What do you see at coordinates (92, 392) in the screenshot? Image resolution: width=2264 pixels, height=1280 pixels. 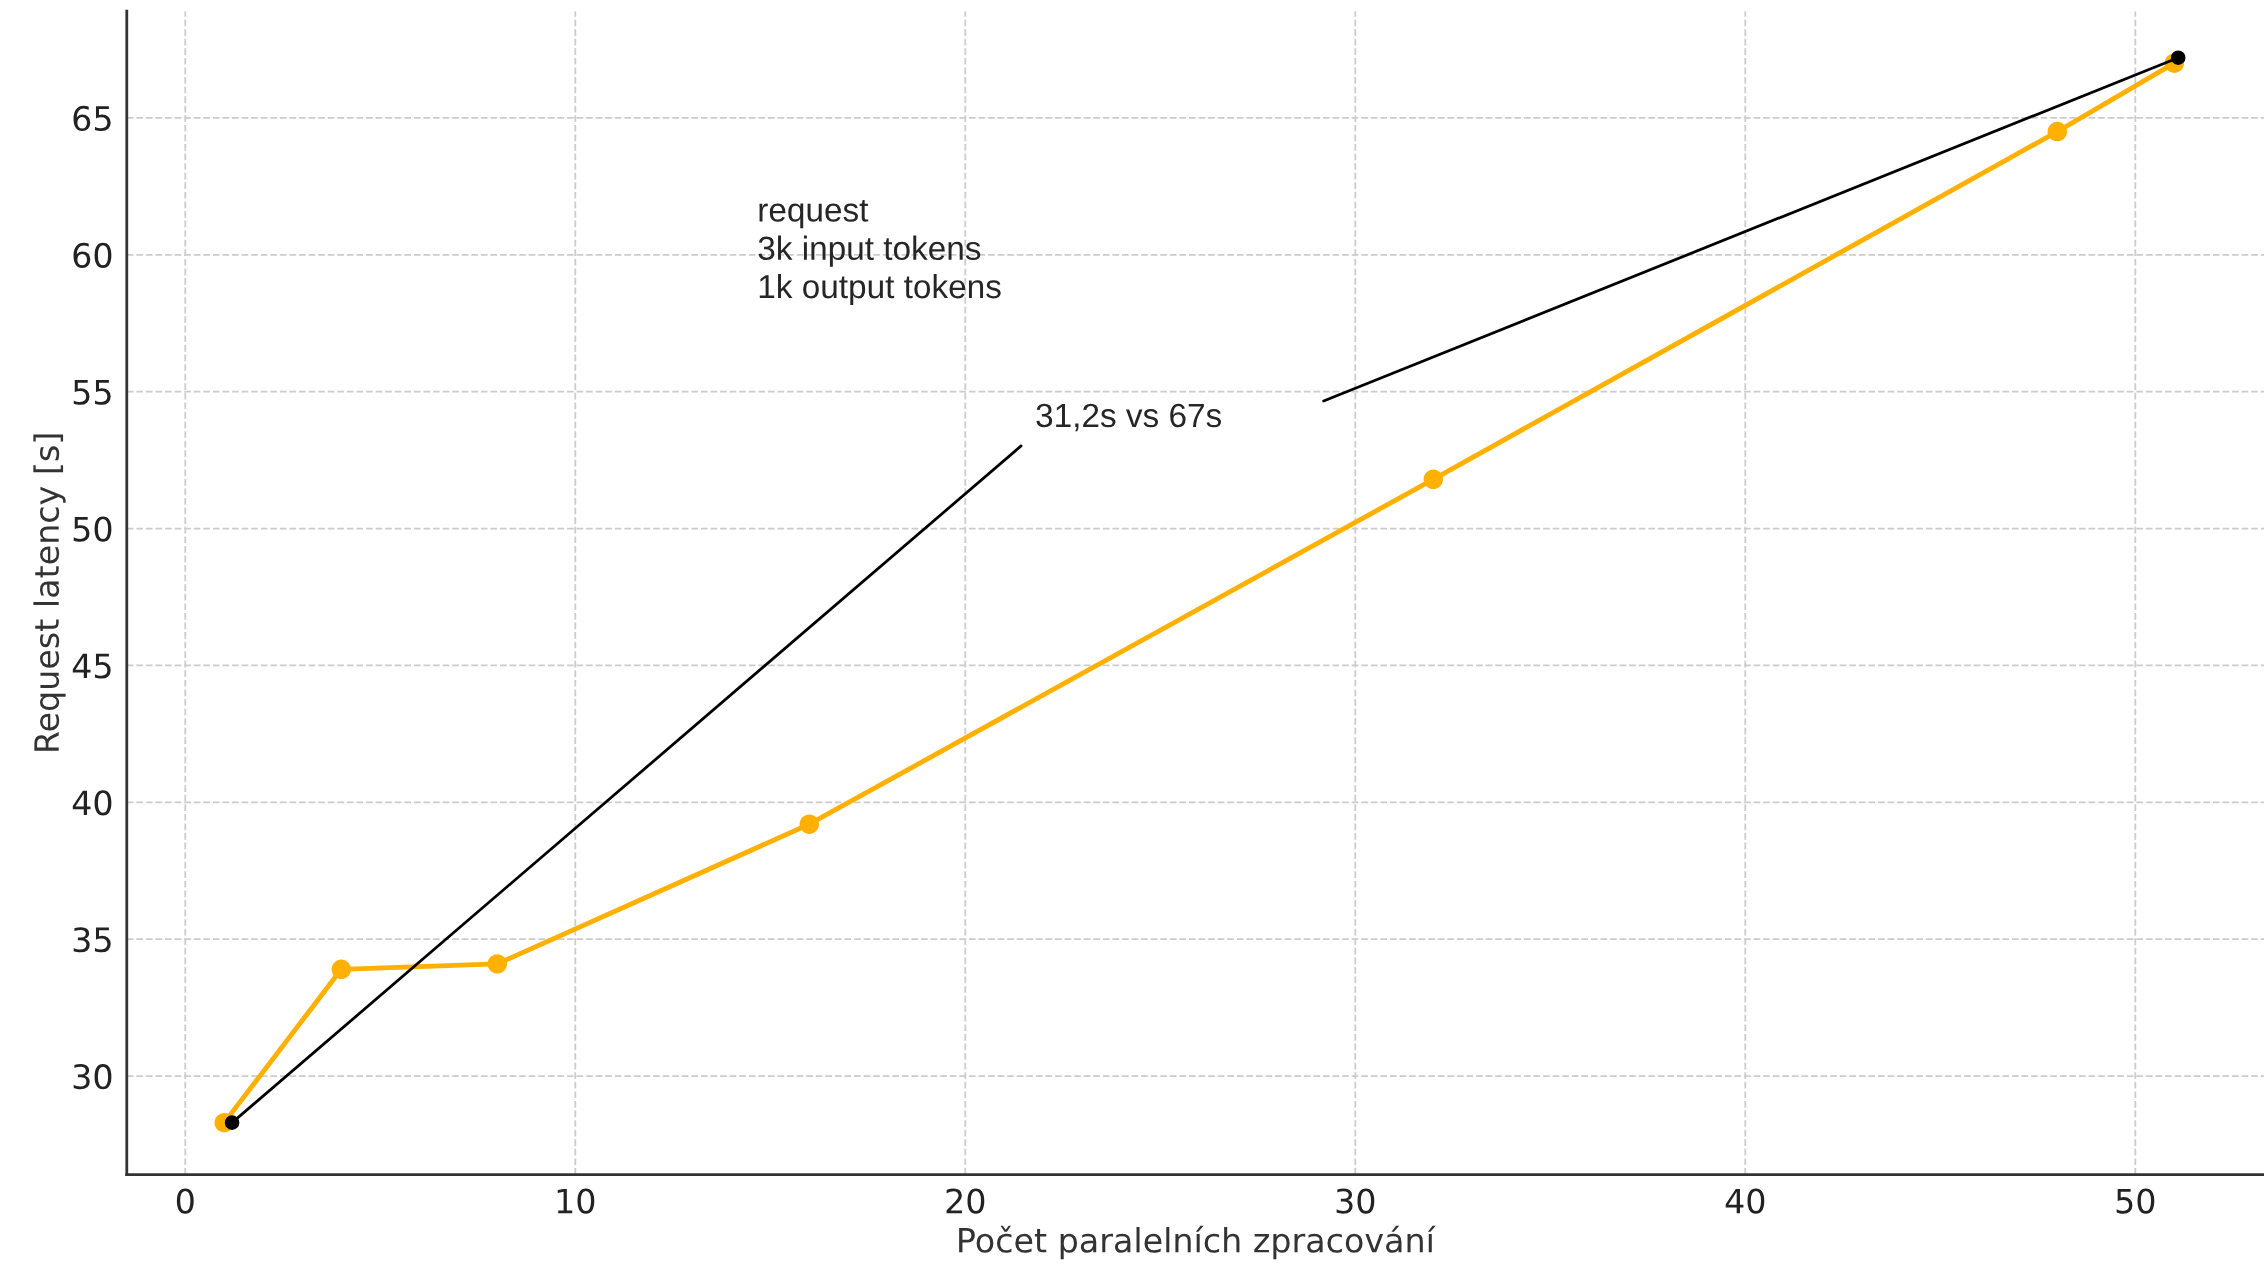 I see `y-tick-label: 55` at bounding box center [92, 392].